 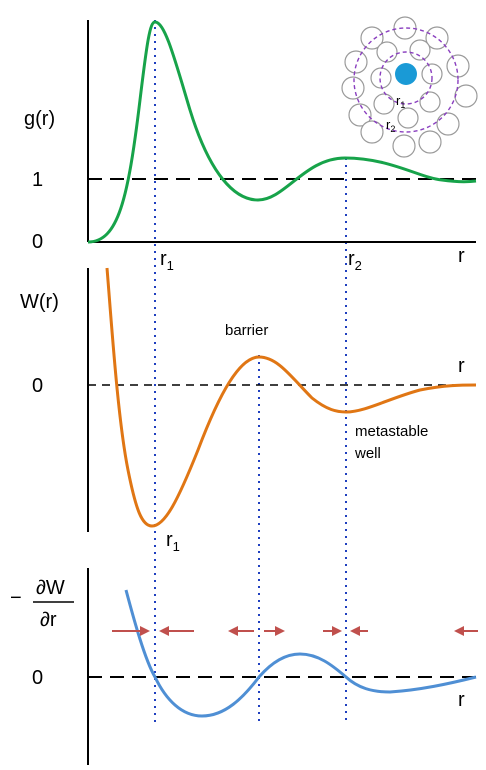 I want to click on arrow-right-3-head, so click(x=337, y=631).